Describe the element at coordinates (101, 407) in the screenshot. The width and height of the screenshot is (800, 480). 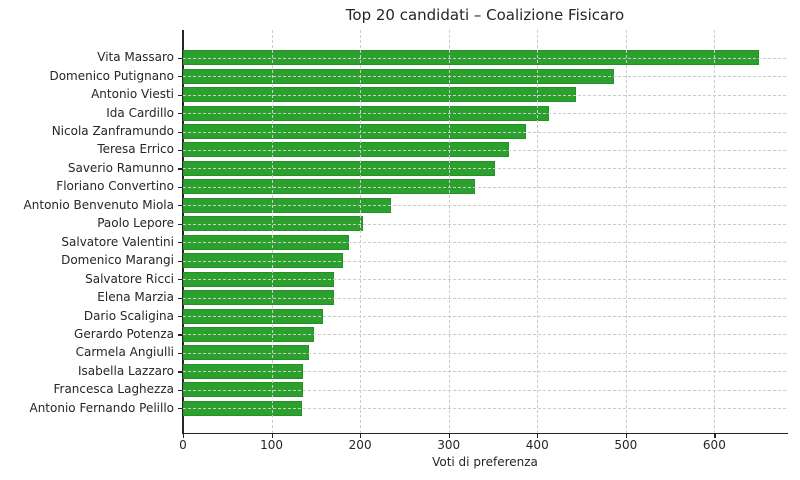
I see `y-tick-label: Antonio Fernando Pelillo` at that location.